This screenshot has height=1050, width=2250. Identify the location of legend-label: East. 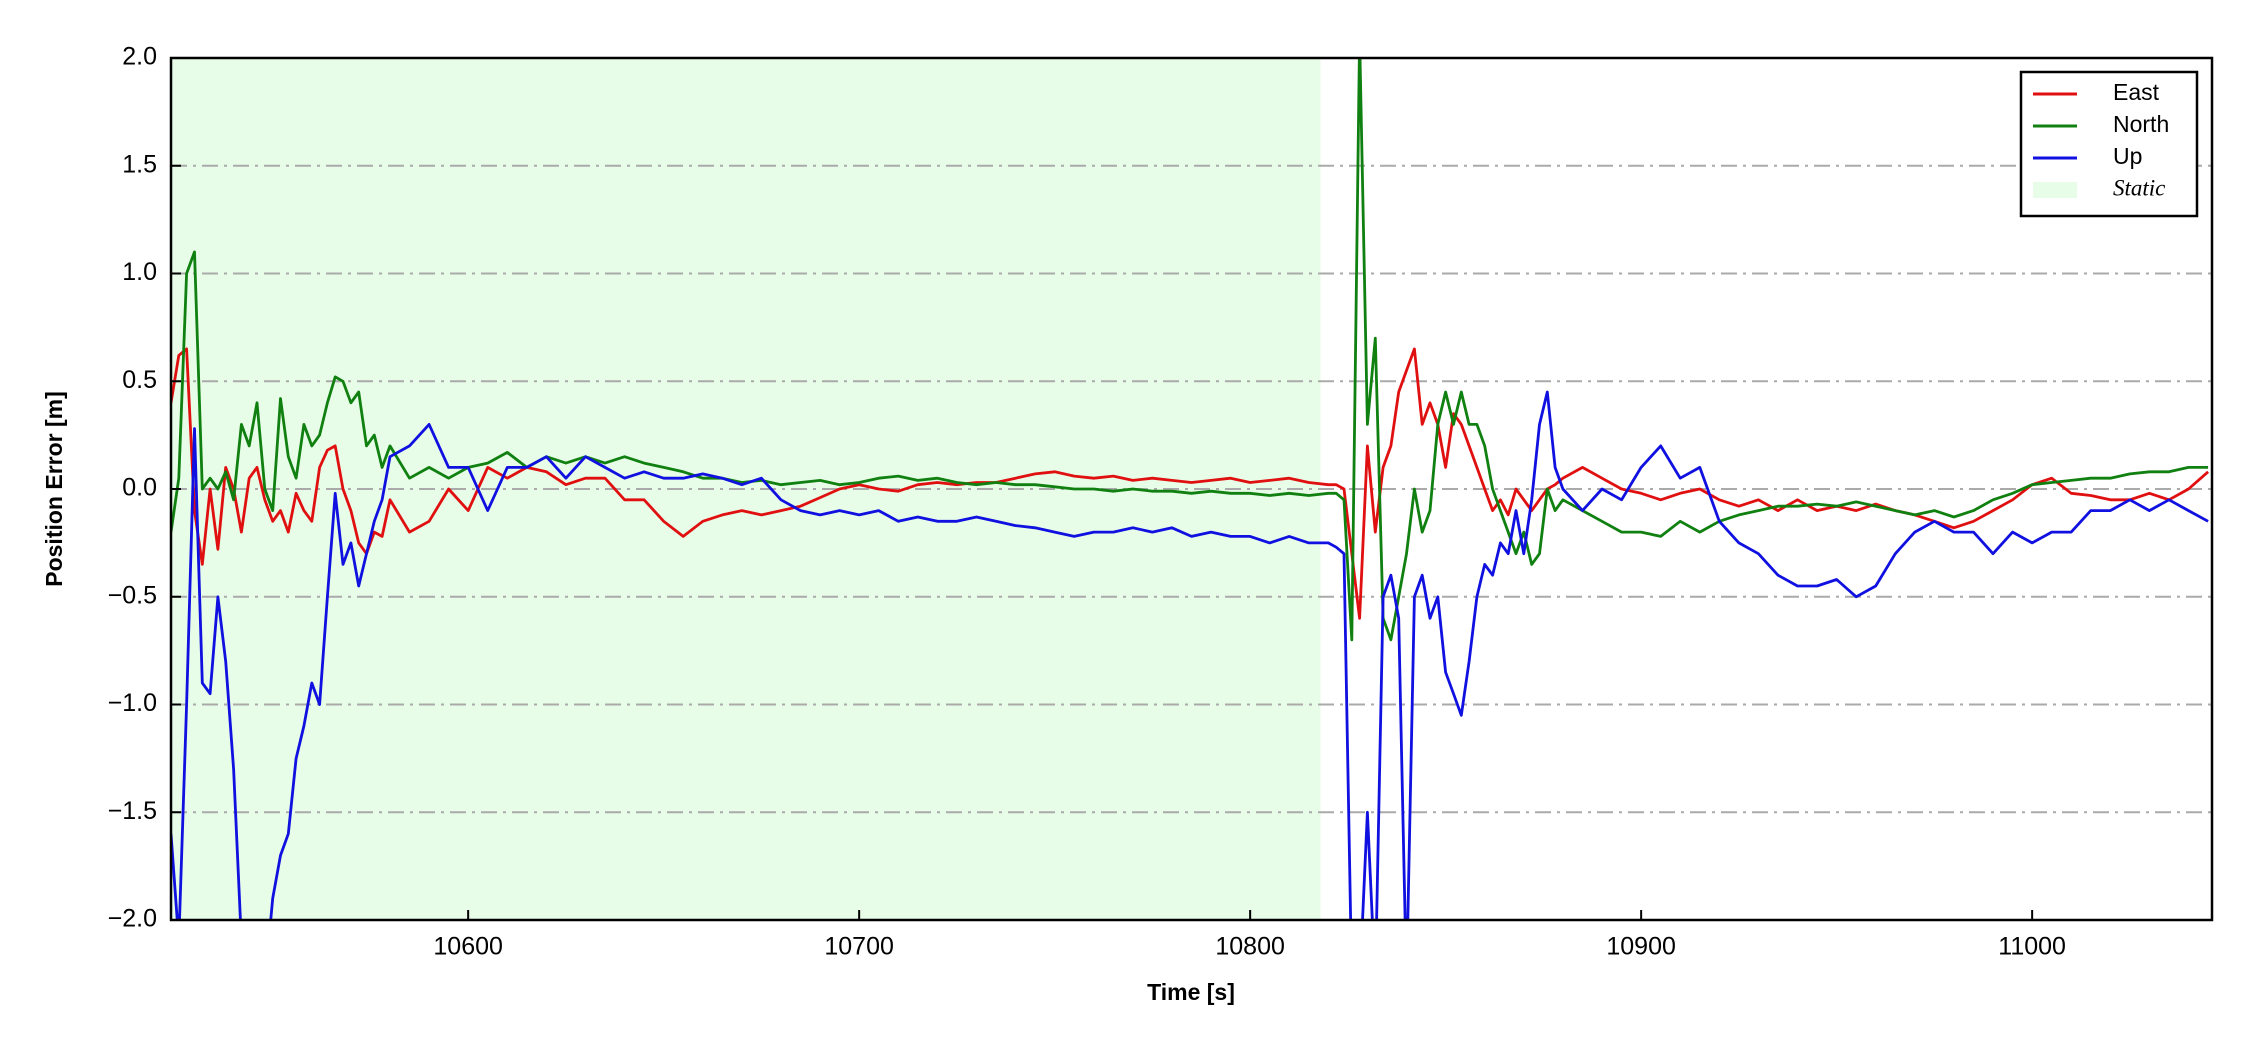
(2136, 92).